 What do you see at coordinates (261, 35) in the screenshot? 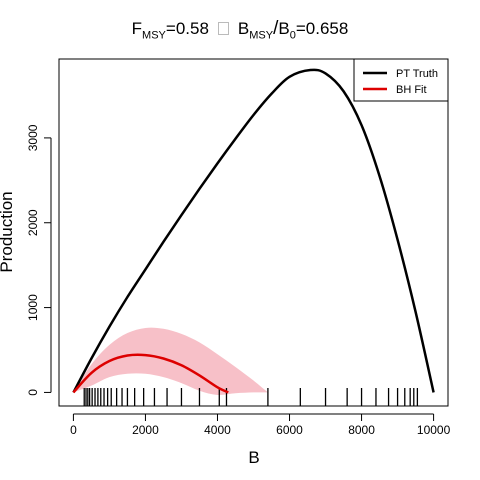
I see `title-ratio-b1-sub: MSY` at bounding box center [261, 35].